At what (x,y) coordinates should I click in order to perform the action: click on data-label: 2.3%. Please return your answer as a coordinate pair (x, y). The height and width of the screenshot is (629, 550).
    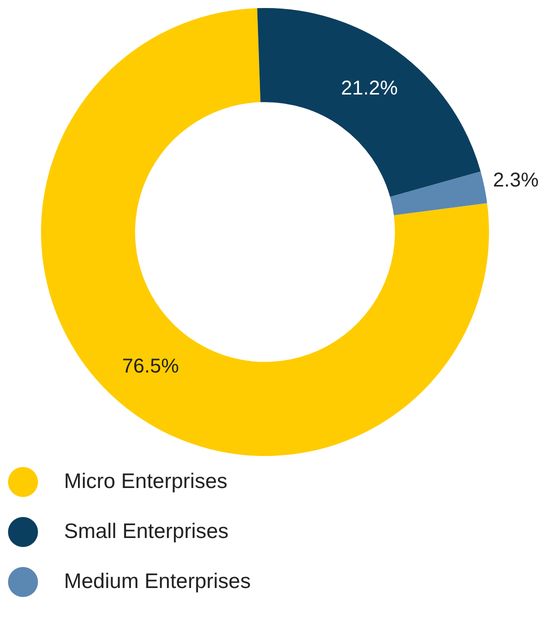
    Looking at the image, I should click on (516, 180).